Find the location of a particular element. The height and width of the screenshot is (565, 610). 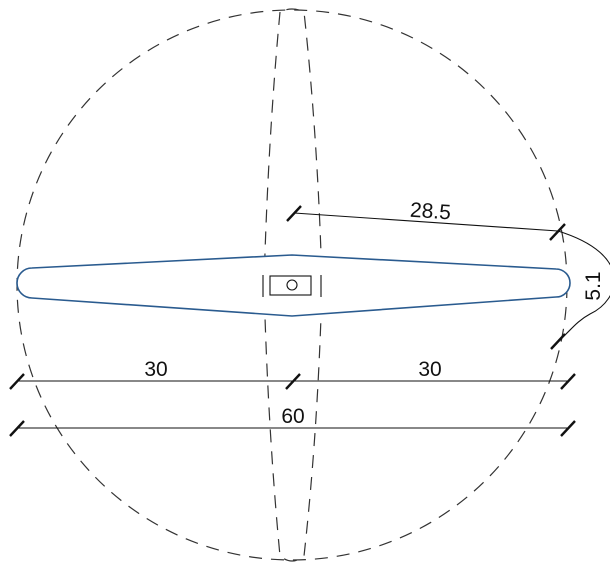

tip-arc-line is located at coordinates (583, 286).